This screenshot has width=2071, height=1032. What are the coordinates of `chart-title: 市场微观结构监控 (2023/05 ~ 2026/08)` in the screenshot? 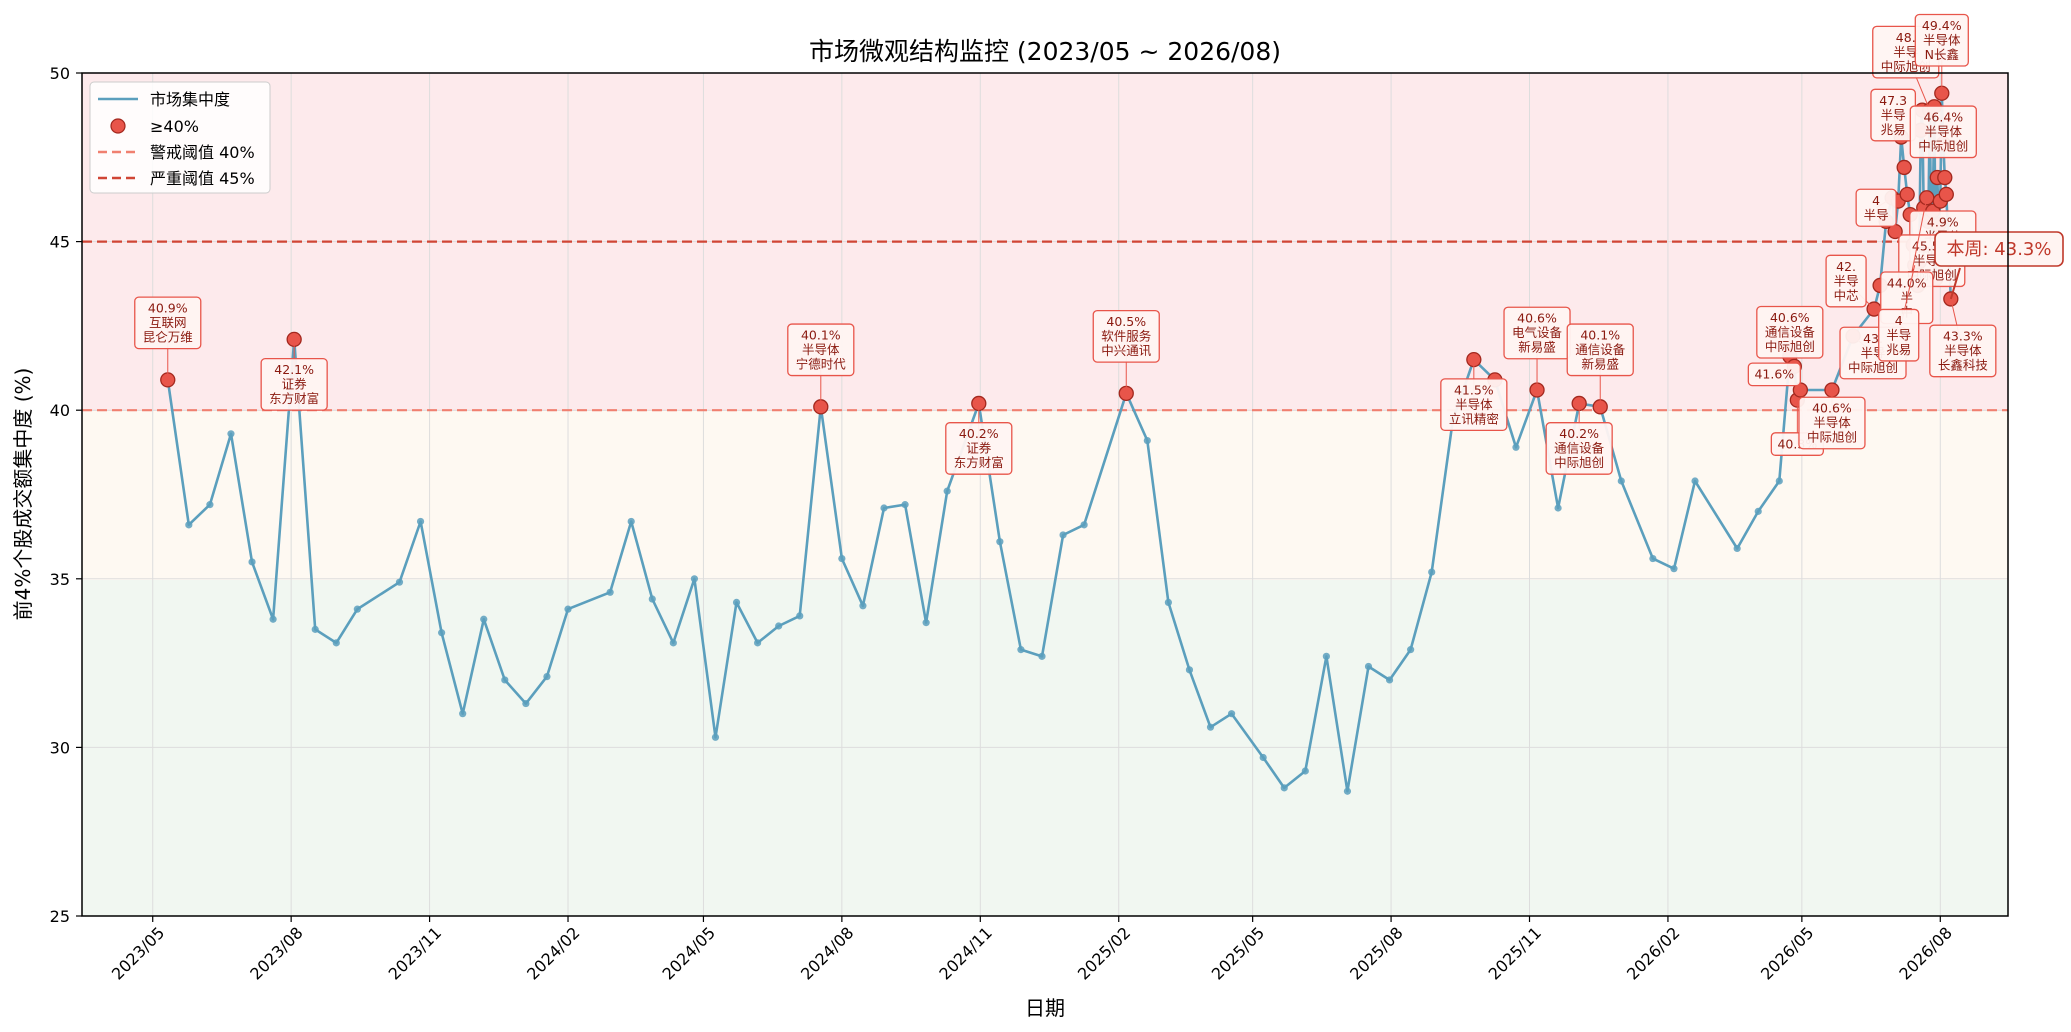 It's located at (1045, 51).